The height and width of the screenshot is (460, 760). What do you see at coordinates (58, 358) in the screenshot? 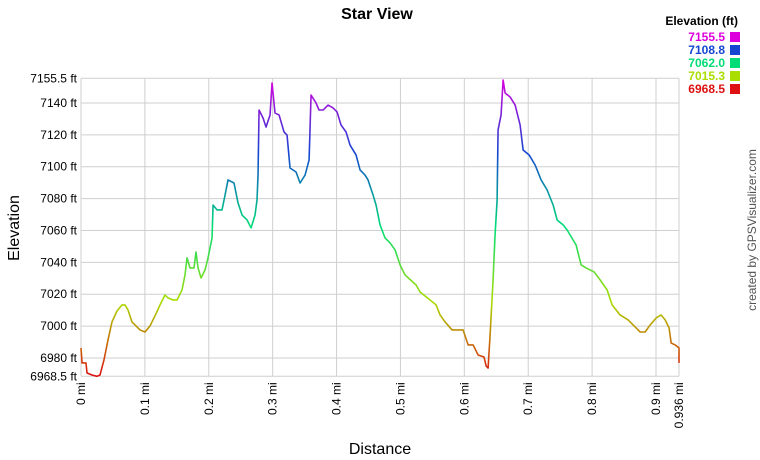
I see `y-tick-label: 6980 ft` at bounding box center [58, 358].